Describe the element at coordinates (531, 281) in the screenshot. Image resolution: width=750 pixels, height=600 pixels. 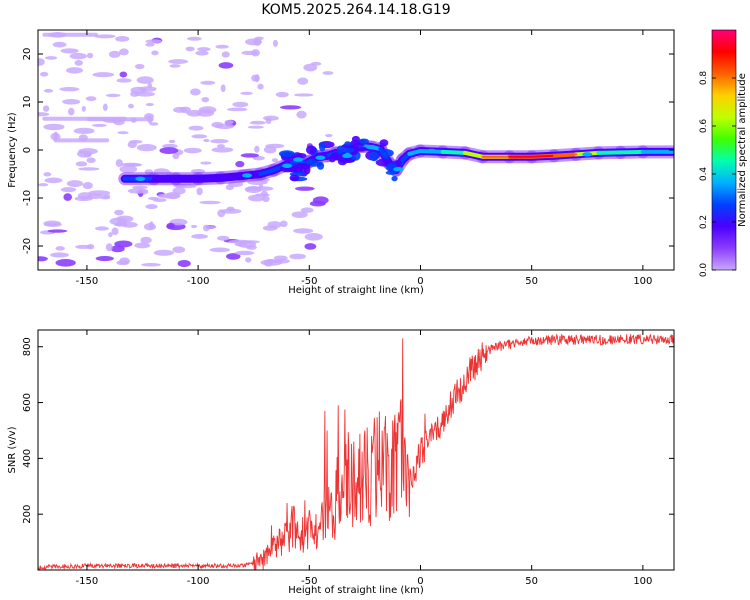
I see `x-tick-label: 50` at that location.